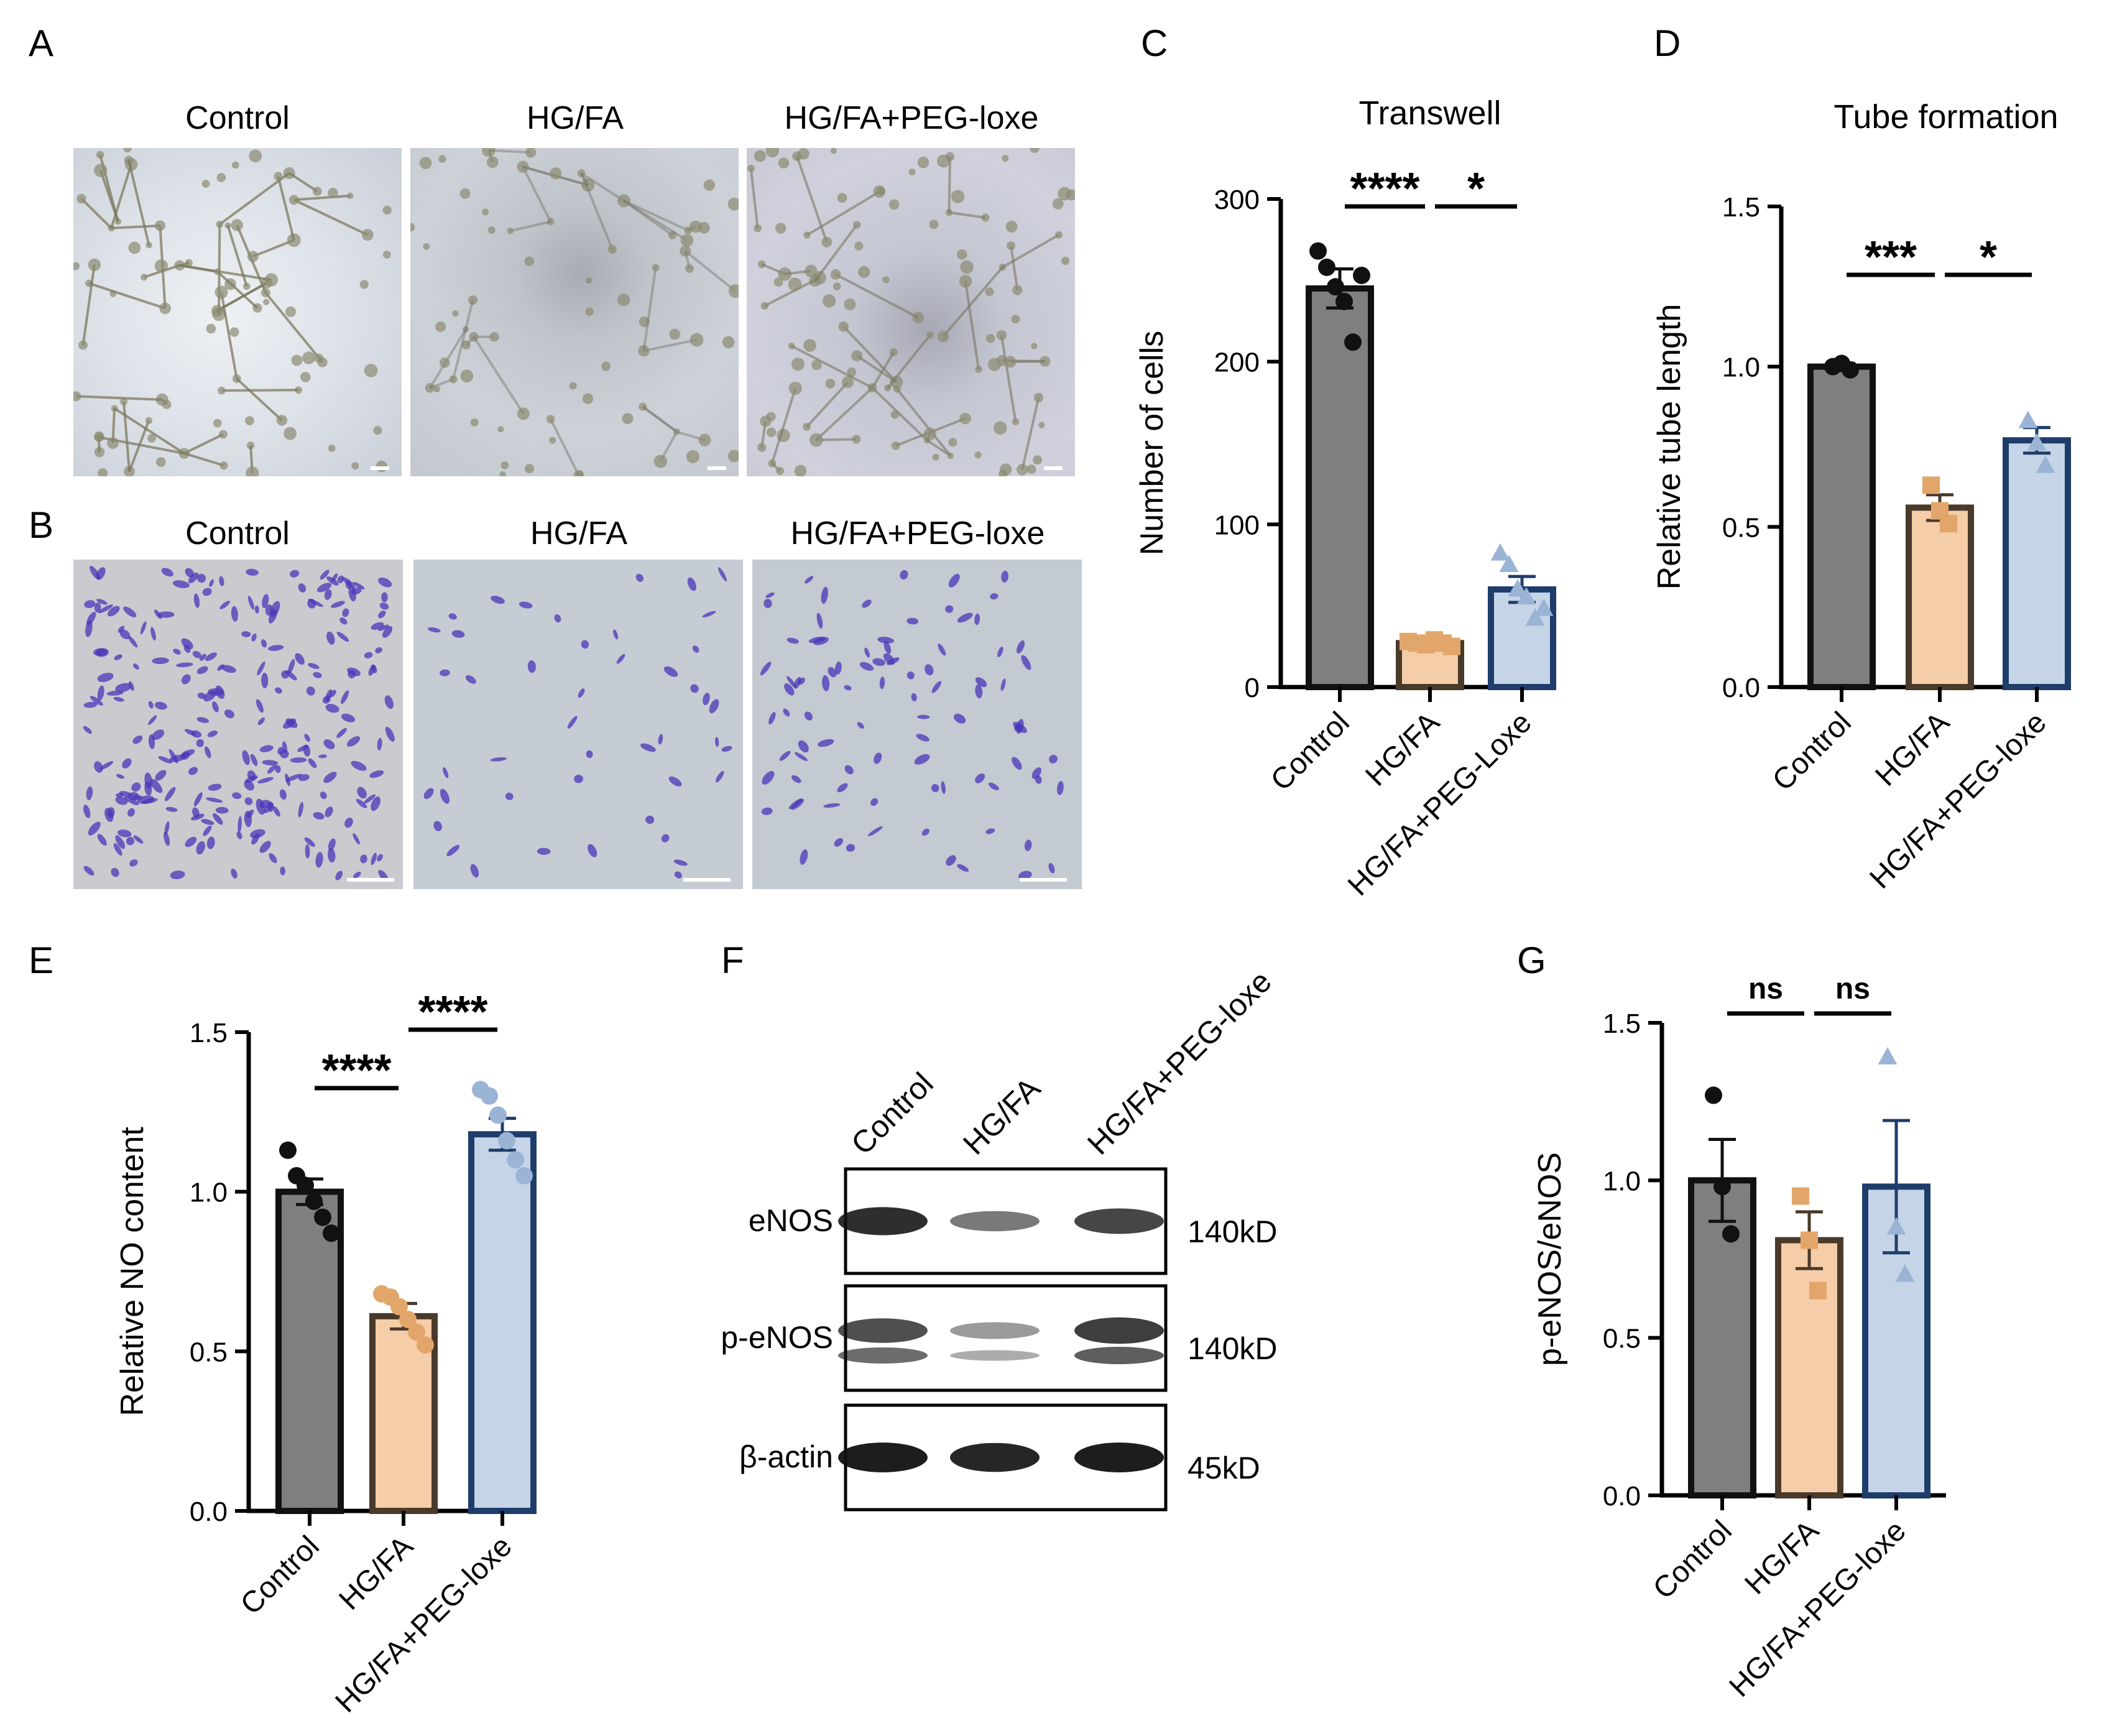 Image resolution: width=2117 pixels, height=1736 pixels. What do you see at coordinates (1053, 468) in the screenshot?
I see `scale-bar` at bounding box center [1053, 468].